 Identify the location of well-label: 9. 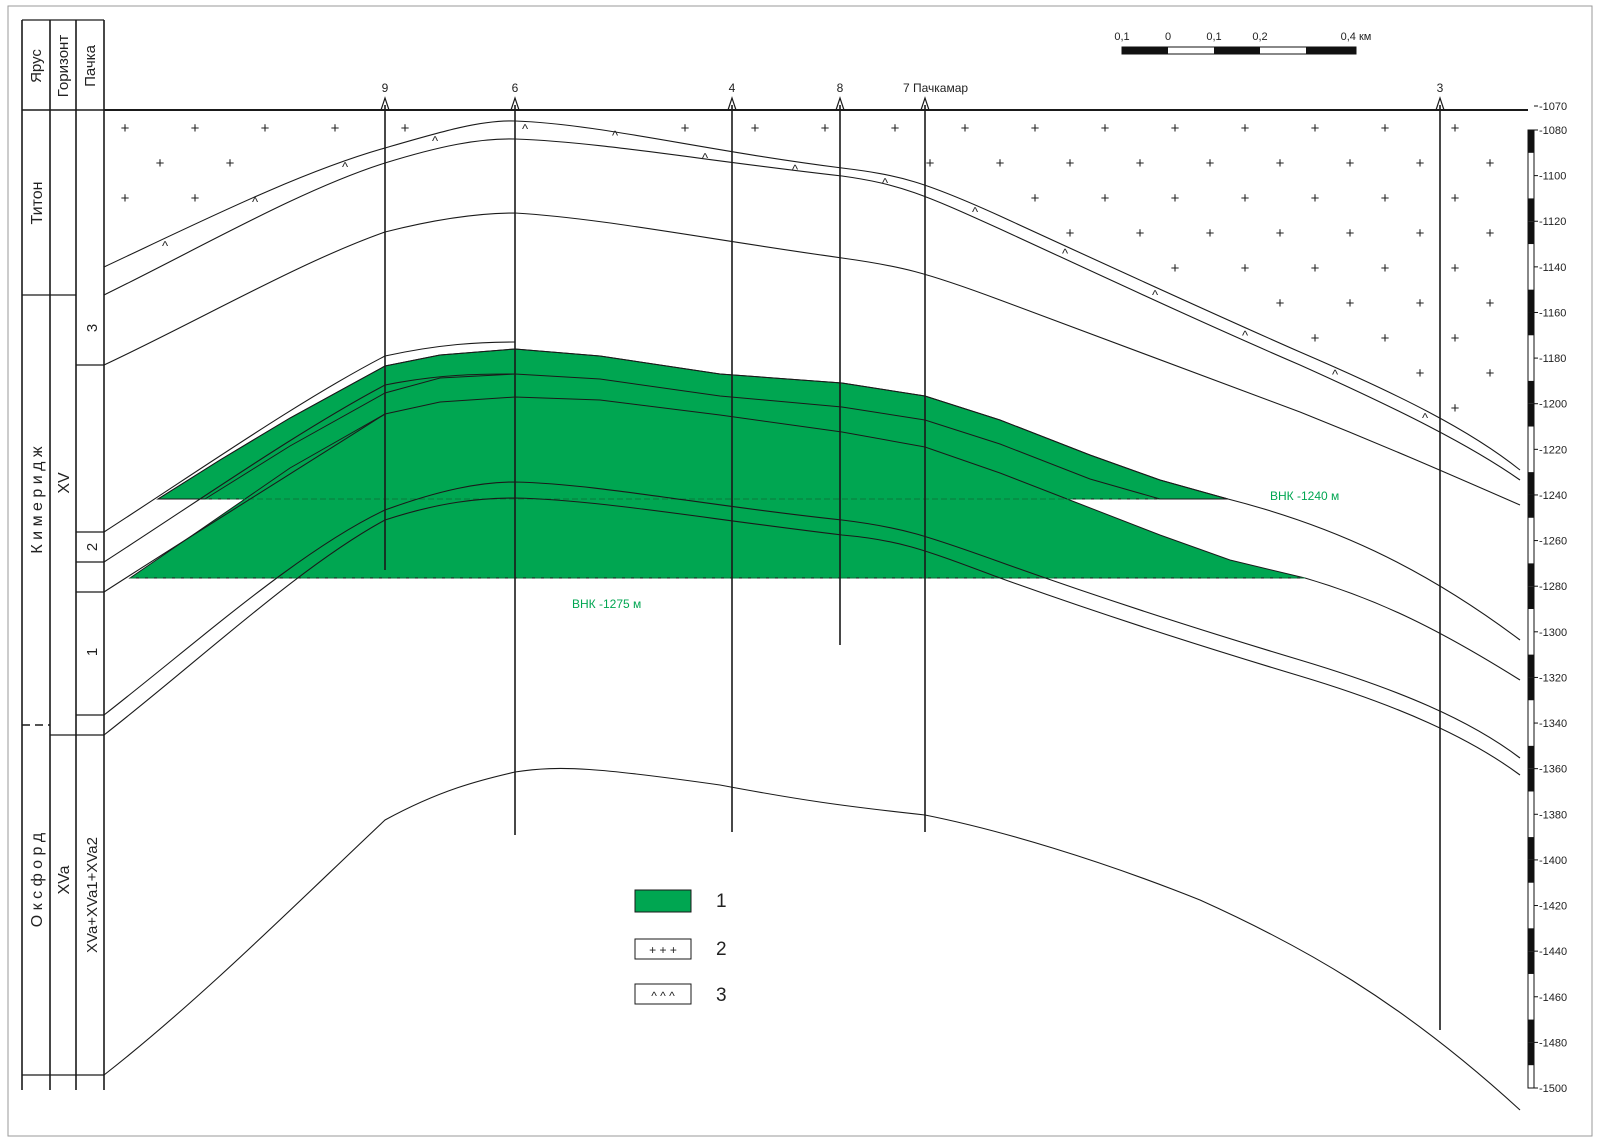
(385, 88).